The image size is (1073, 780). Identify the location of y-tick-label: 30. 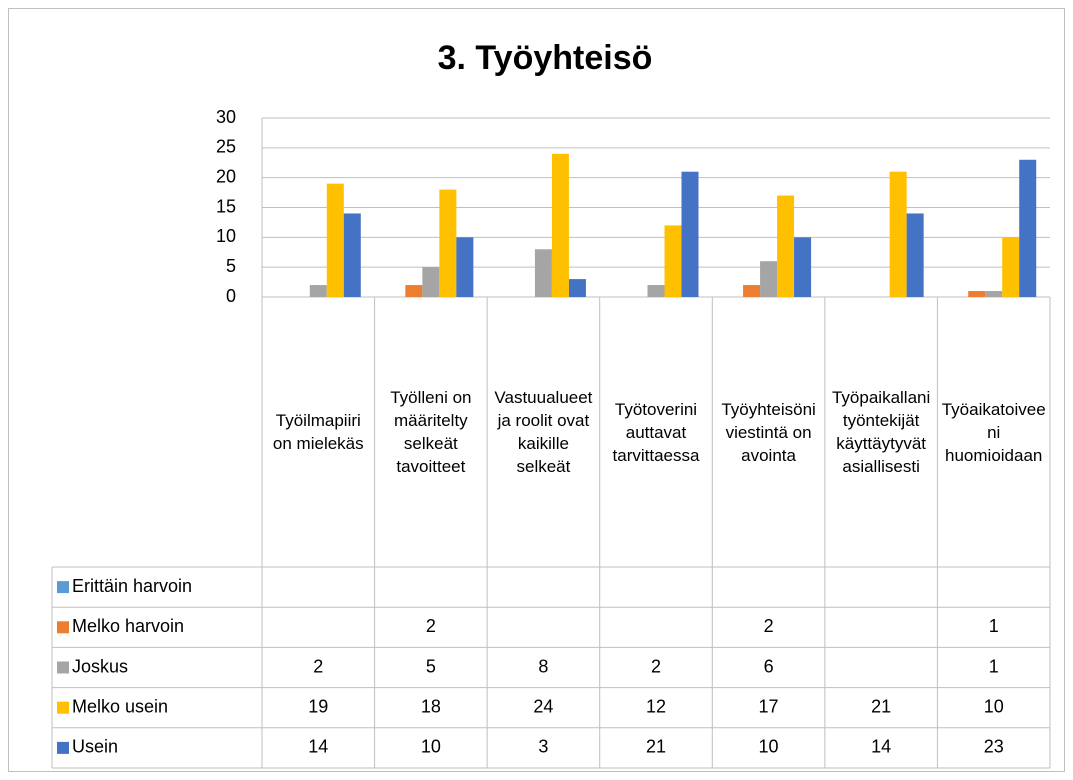
(226, 117).